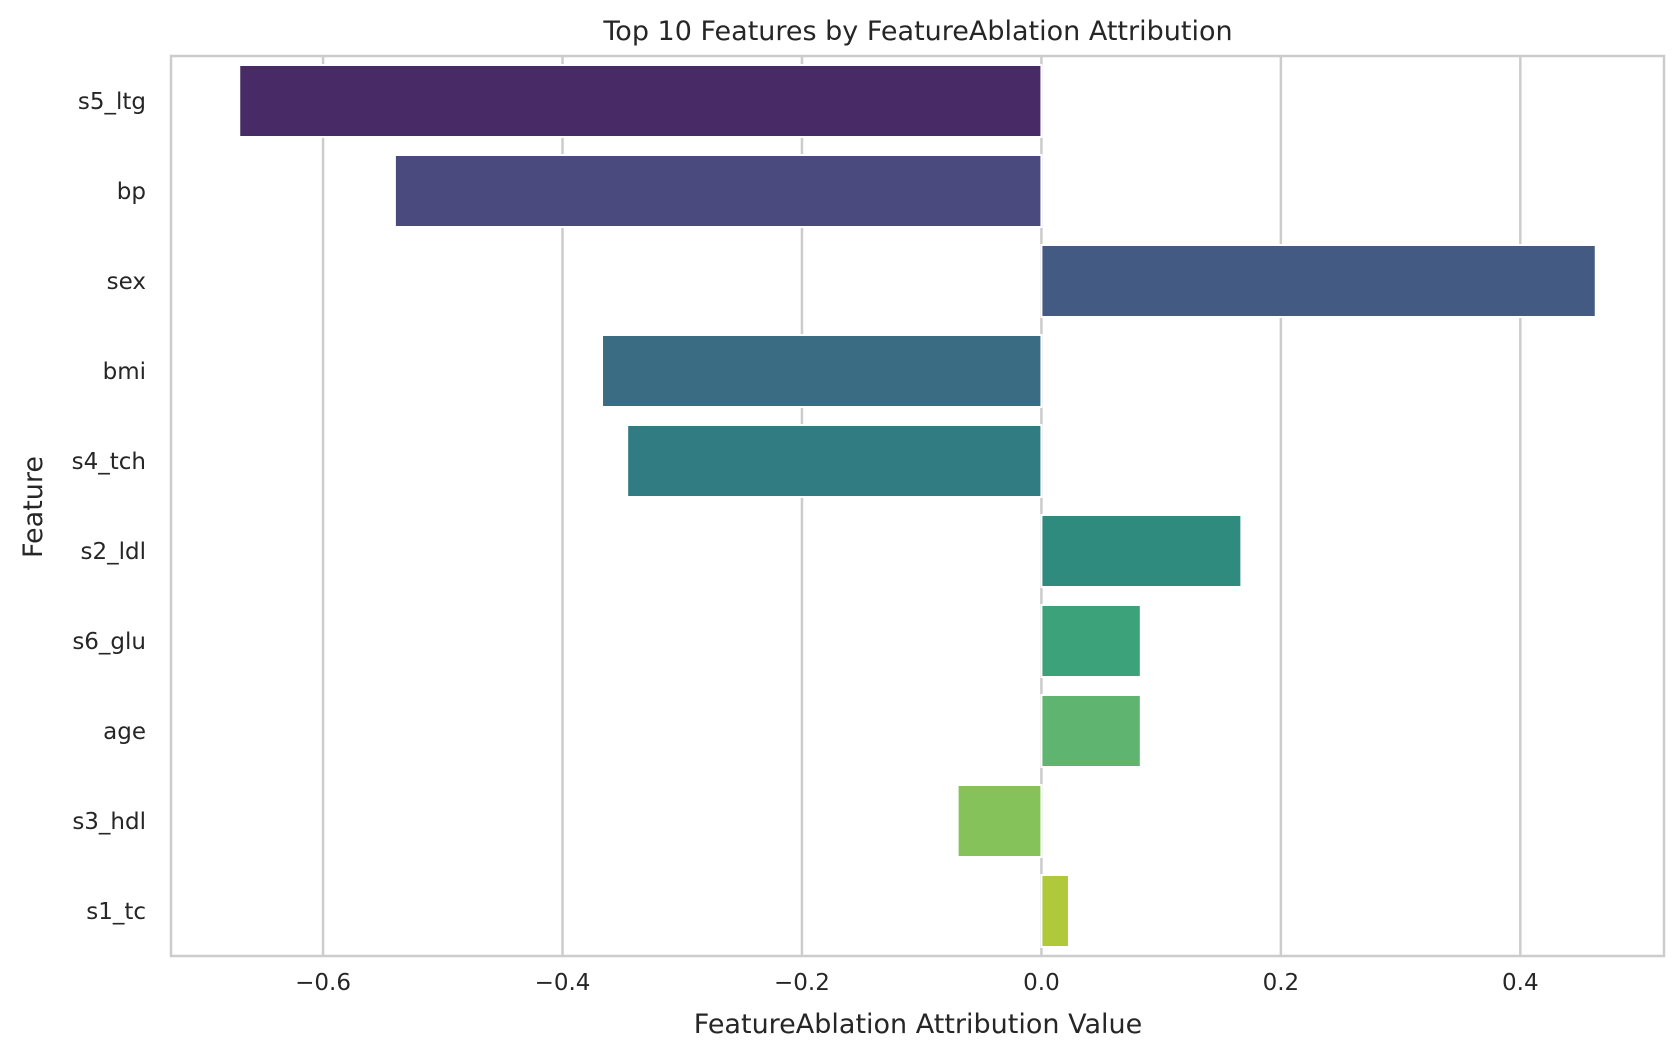 The height and width of the screenshot is (1057, 1678). What do you see at coordinates (802, 983) in the screenshot?
I see `x-tick-label: −0.2` at bounding box center [802, 983].